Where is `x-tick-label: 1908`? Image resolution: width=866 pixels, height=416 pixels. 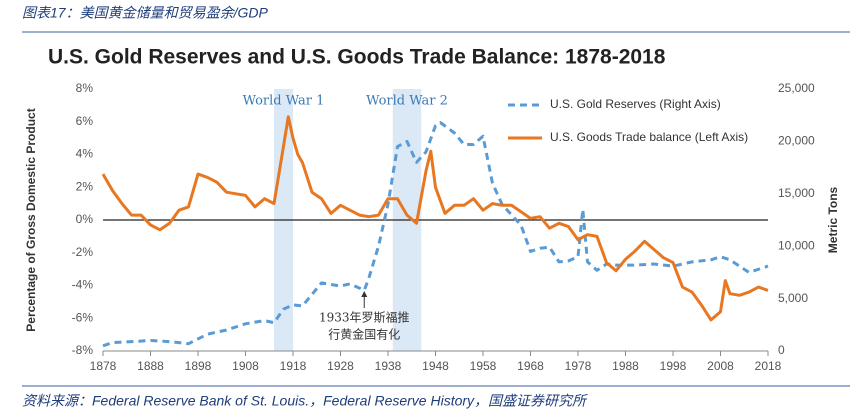
x-tick-label: 1908 is located at coordinates (245, 366).